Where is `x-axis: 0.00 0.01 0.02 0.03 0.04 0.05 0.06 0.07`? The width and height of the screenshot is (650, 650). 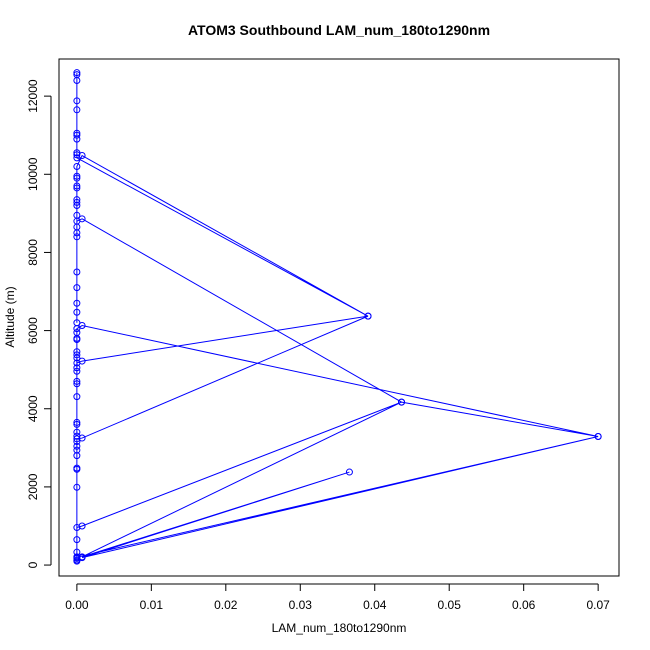 x-axis: 0.00 0.01 0.02 0.03 0.04 0.05 0.06 0.07 is located at coordinates (337, 597).